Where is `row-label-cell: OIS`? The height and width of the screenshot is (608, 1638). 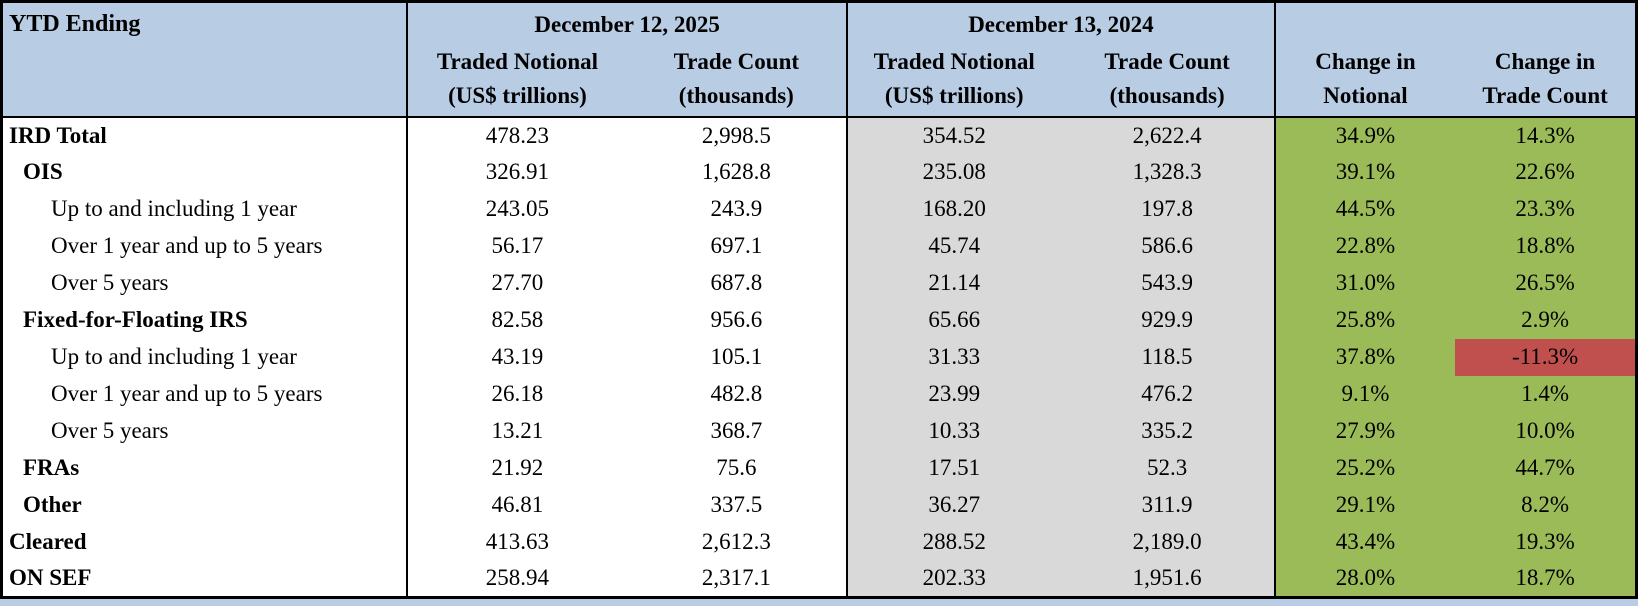
row-label-cell: OIS is located at coordinates (204, 172).